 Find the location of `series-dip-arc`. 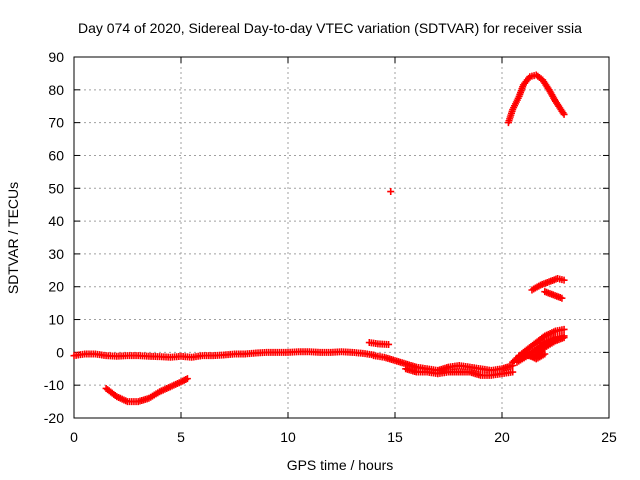

series-dip-arc is located at coordinates (146, 390).